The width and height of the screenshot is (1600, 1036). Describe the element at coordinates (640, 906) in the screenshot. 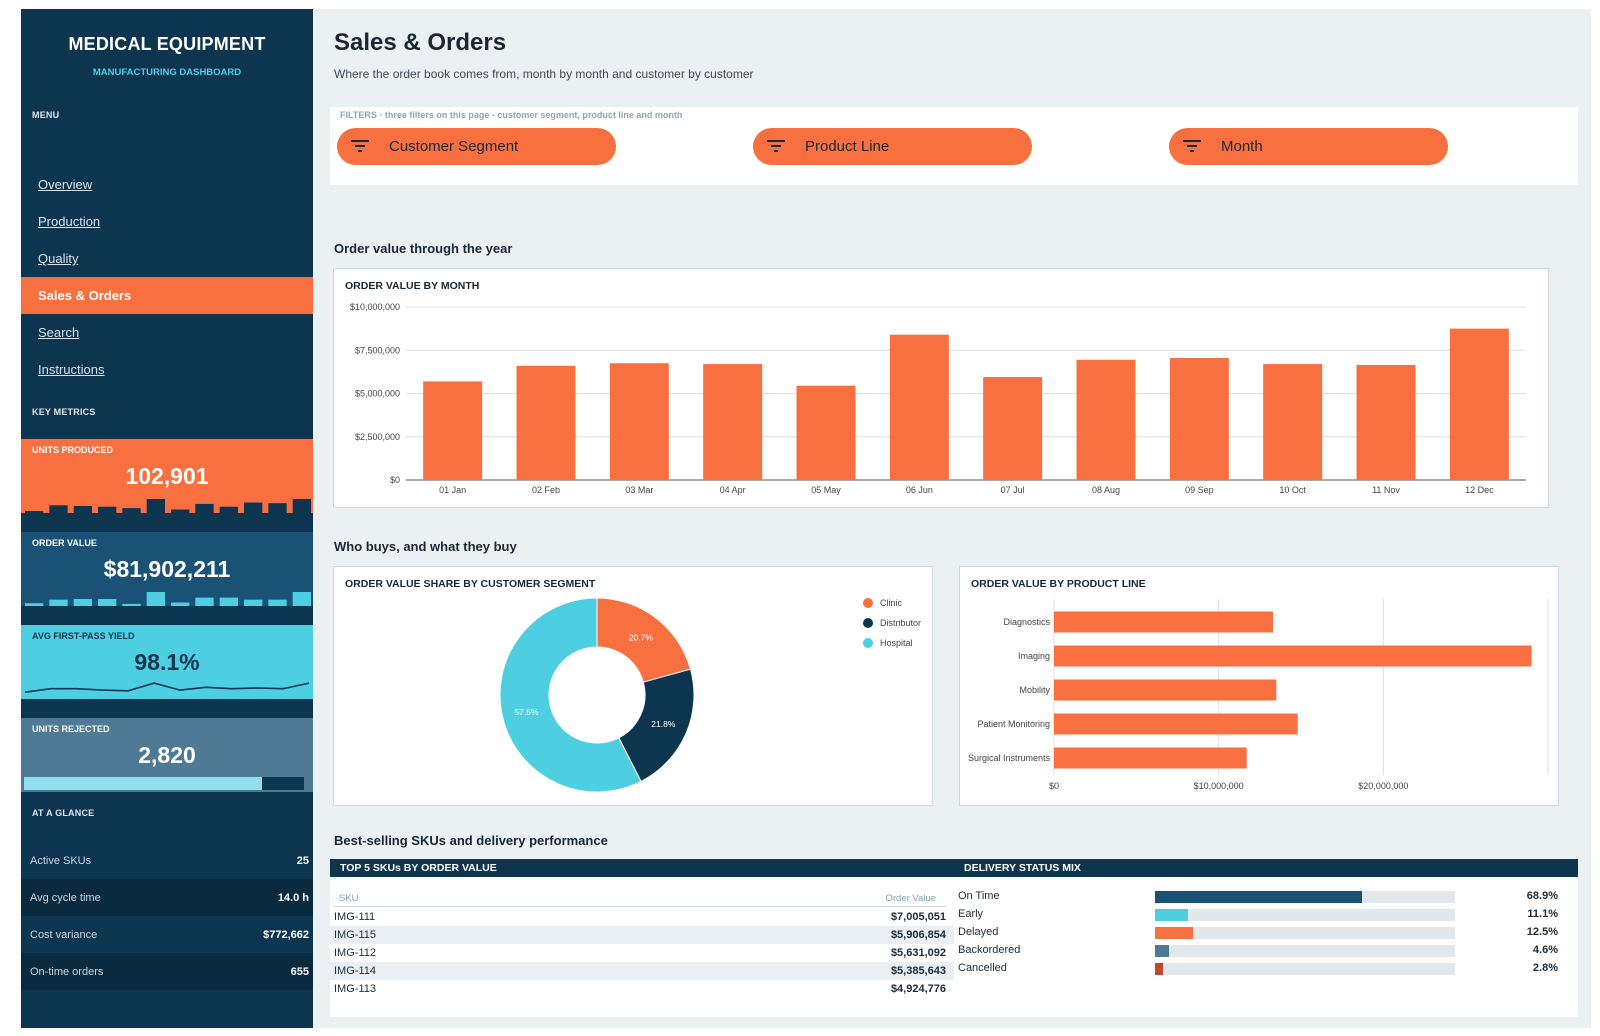

I see `table-divider` at that location.